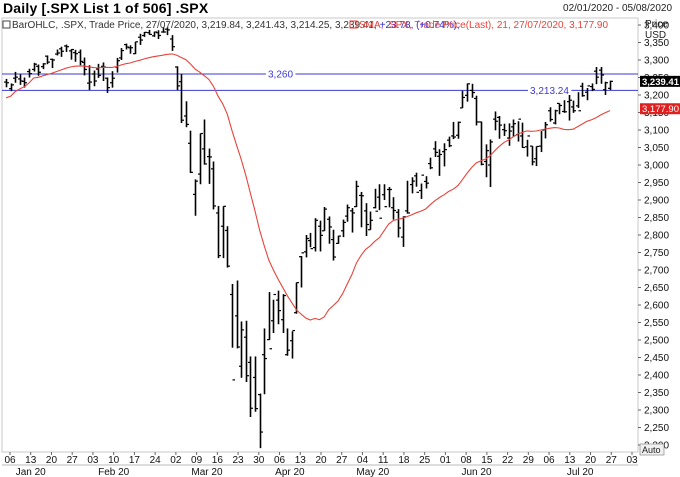  I want to click on auto-scale-button, so click(652, 449).